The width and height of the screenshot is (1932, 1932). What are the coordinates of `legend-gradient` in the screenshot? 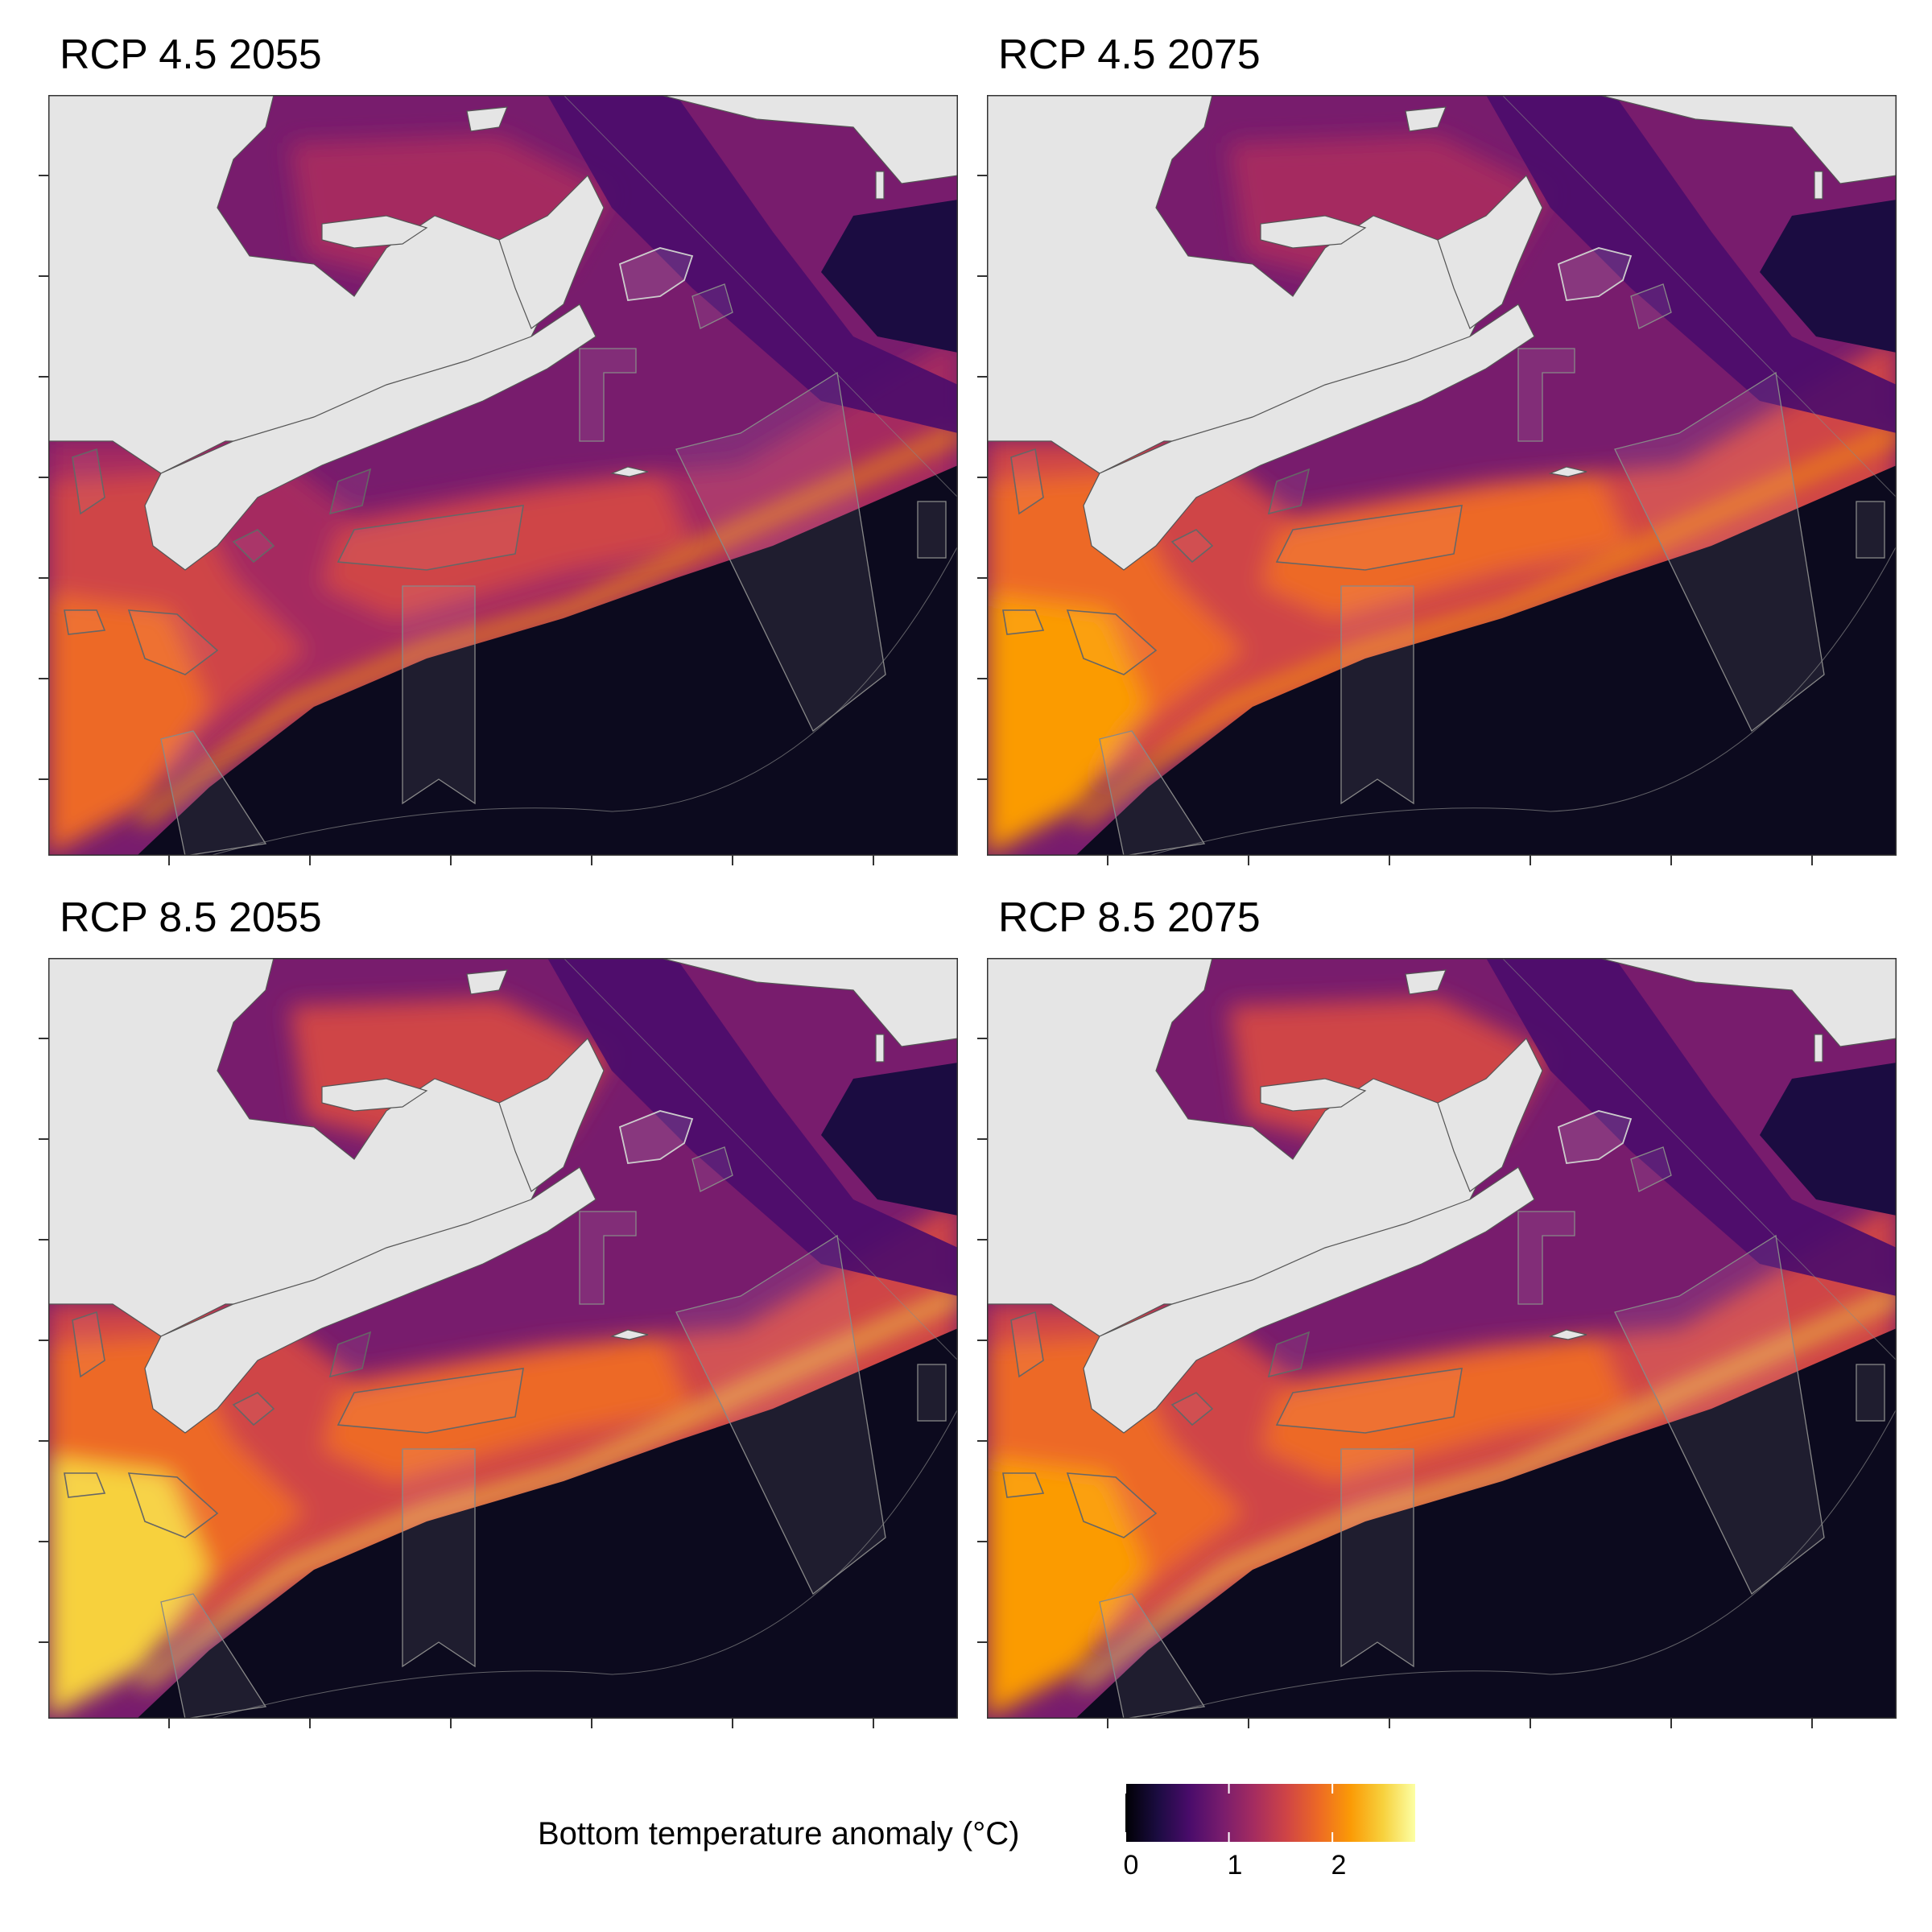 It's located at (1270, 1813).